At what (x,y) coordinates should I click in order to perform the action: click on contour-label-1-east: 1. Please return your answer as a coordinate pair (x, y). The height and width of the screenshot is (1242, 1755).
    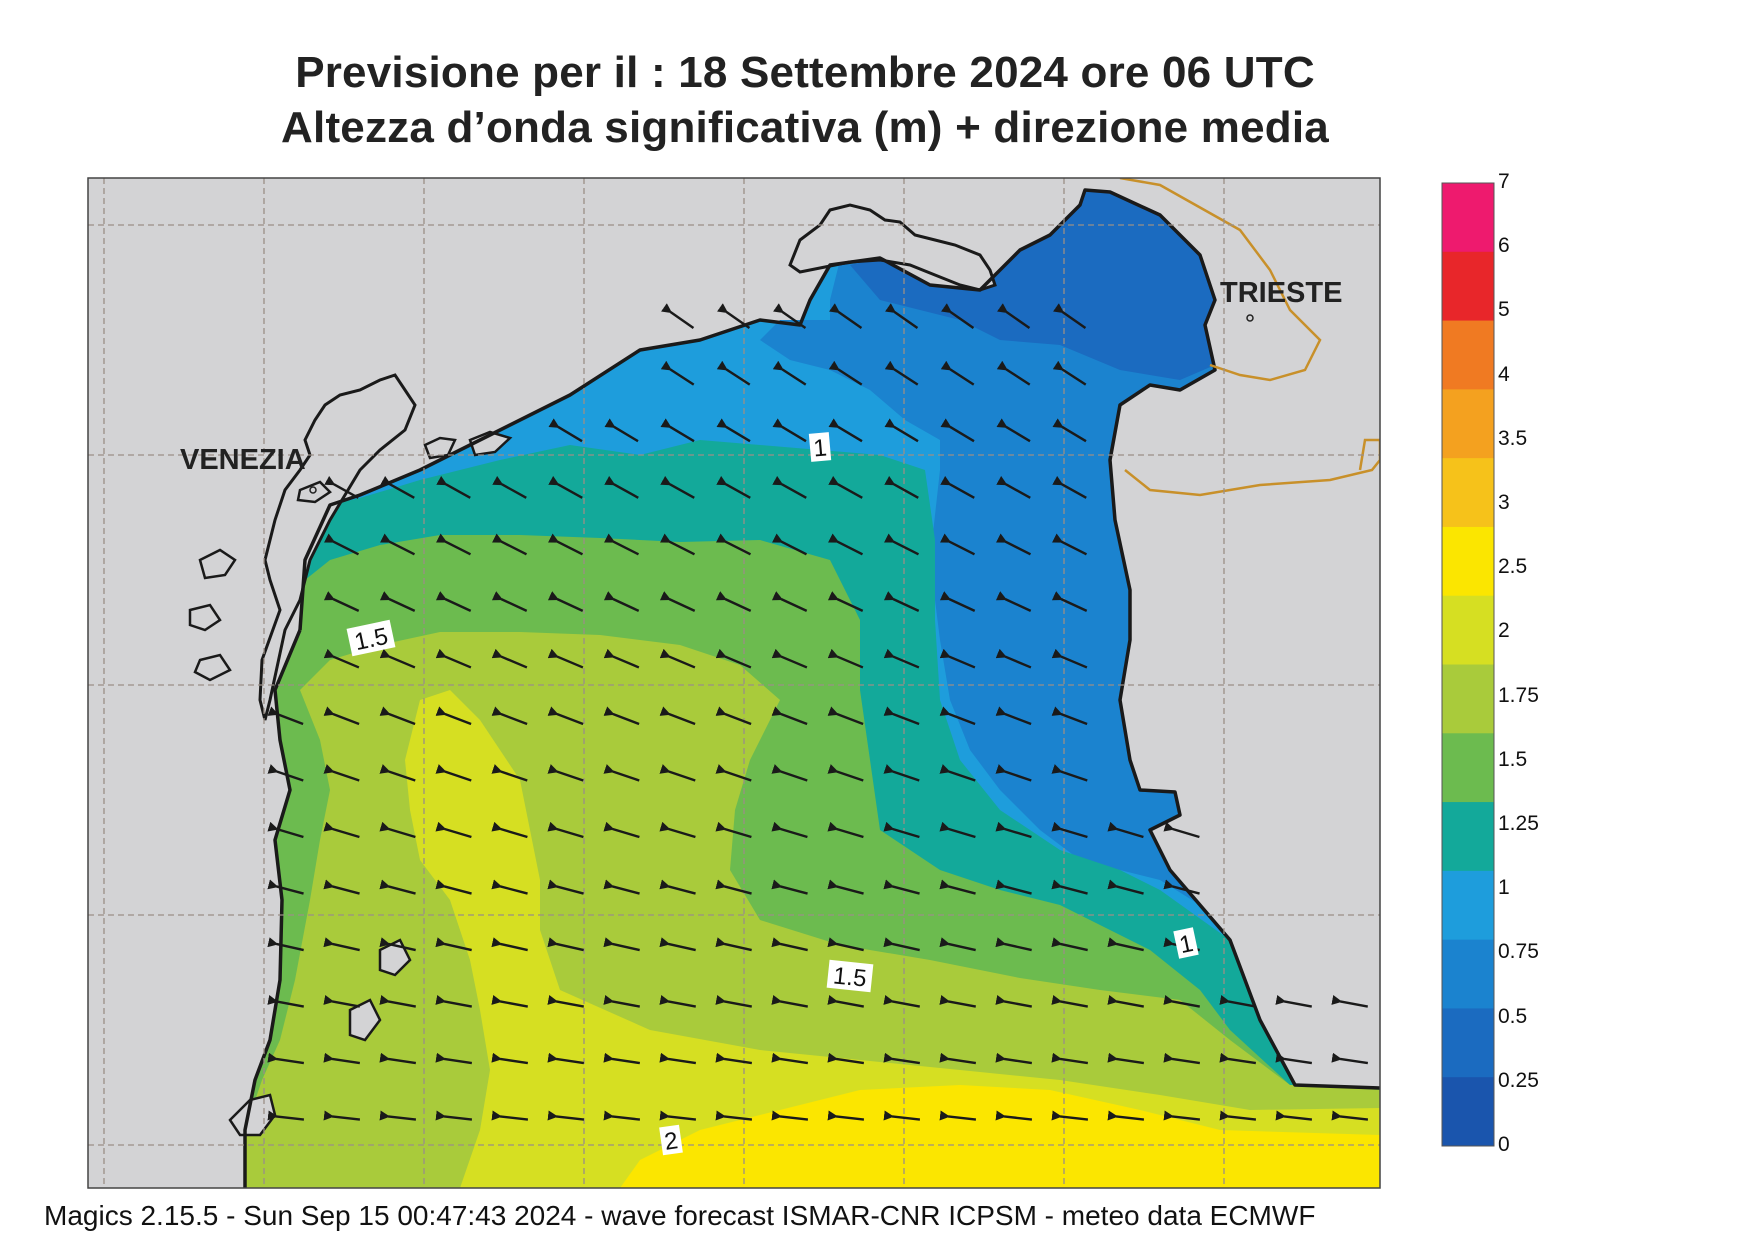
    Looking at the image, I should click on (1186, 943).